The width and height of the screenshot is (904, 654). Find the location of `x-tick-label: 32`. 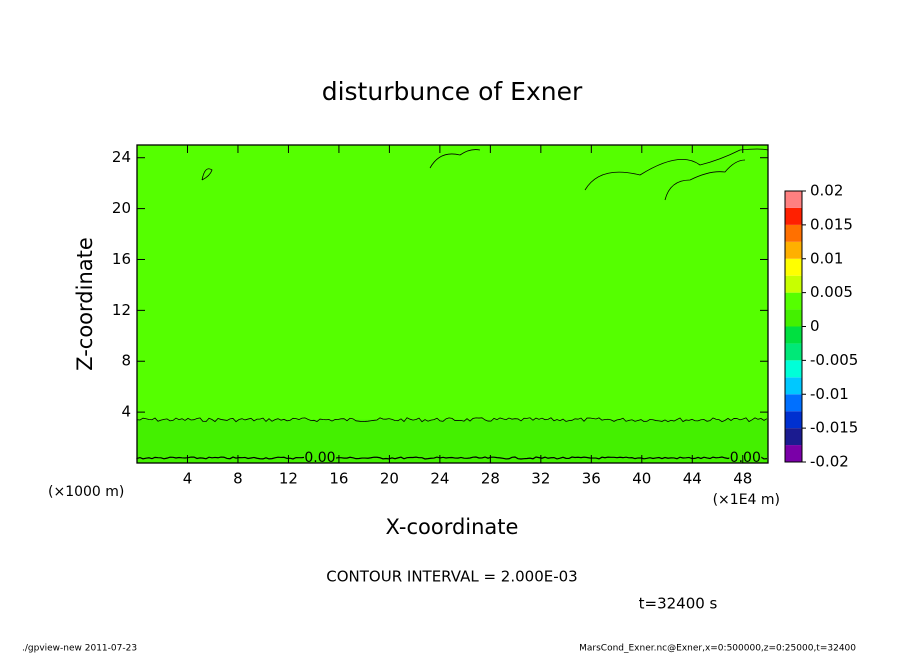

x-tick-label: 32 is located at coordinates (540, 479).